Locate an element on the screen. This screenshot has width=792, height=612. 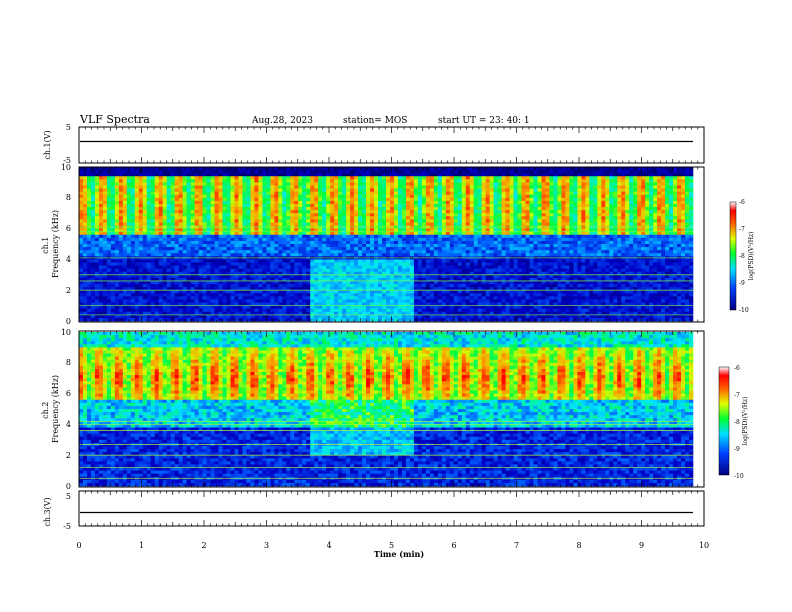
ch2-spectrogram-ylabel: ch.2 Frequency (kHz) is located at coordinates (50, 409).